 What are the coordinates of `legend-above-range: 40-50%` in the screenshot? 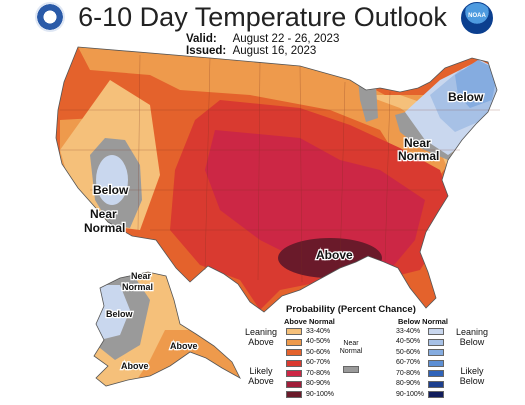 It's located at (318, 341).